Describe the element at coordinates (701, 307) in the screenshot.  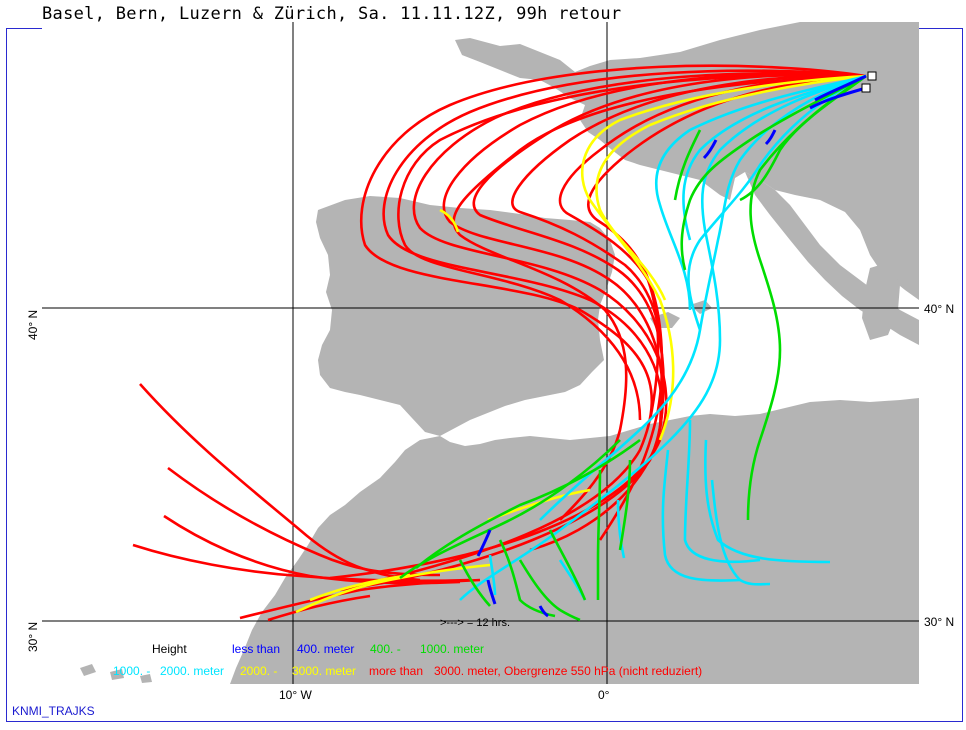
I see `land-mallorca` at that location.